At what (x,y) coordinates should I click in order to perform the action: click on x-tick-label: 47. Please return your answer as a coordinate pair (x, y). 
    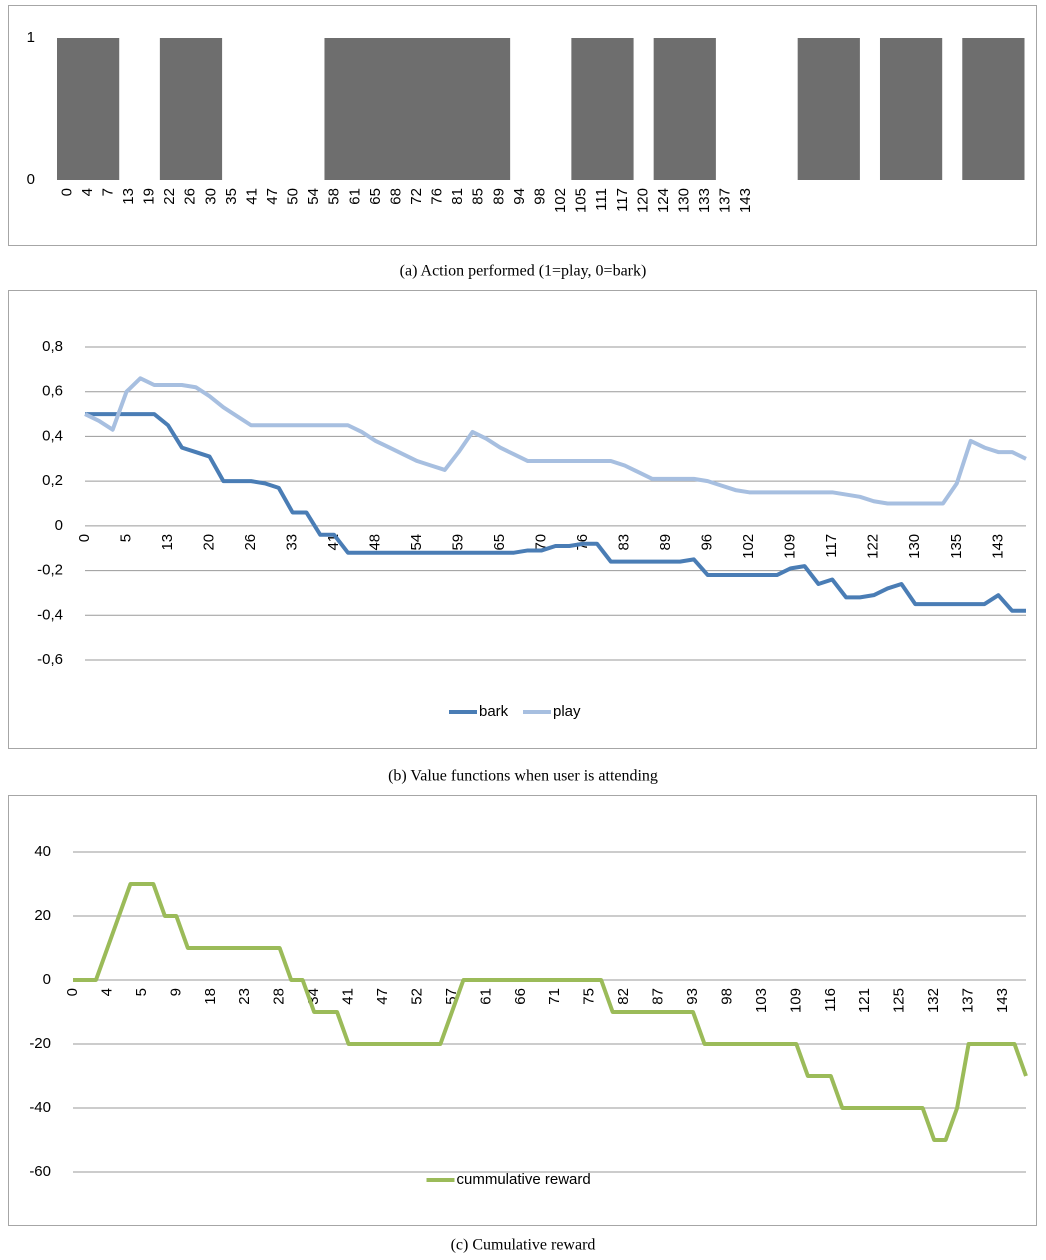
    Looking at the image, I should click on (272, 196).